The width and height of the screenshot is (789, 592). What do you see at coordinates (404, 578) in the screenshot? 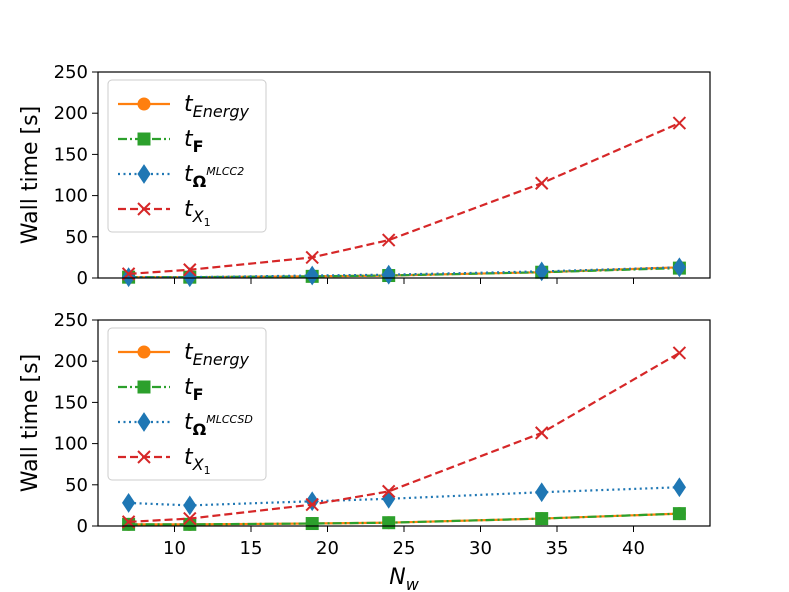
I see `x-axis-label: Nw` at bounding box center [404, 578].